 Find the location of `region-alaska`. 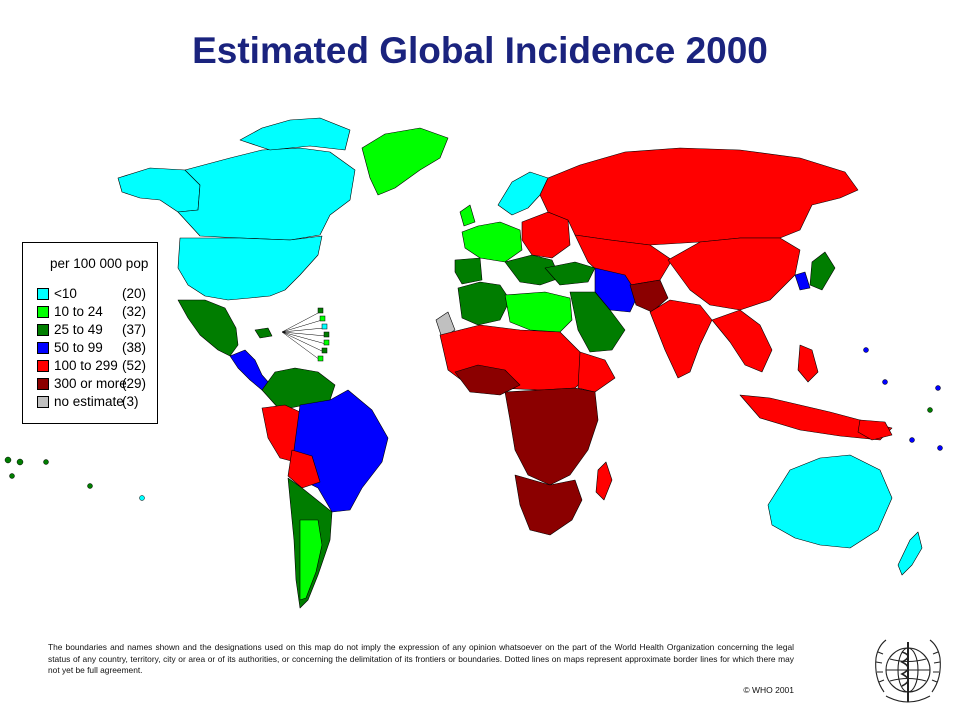

region-alaska is located at coordinates (159, 190).